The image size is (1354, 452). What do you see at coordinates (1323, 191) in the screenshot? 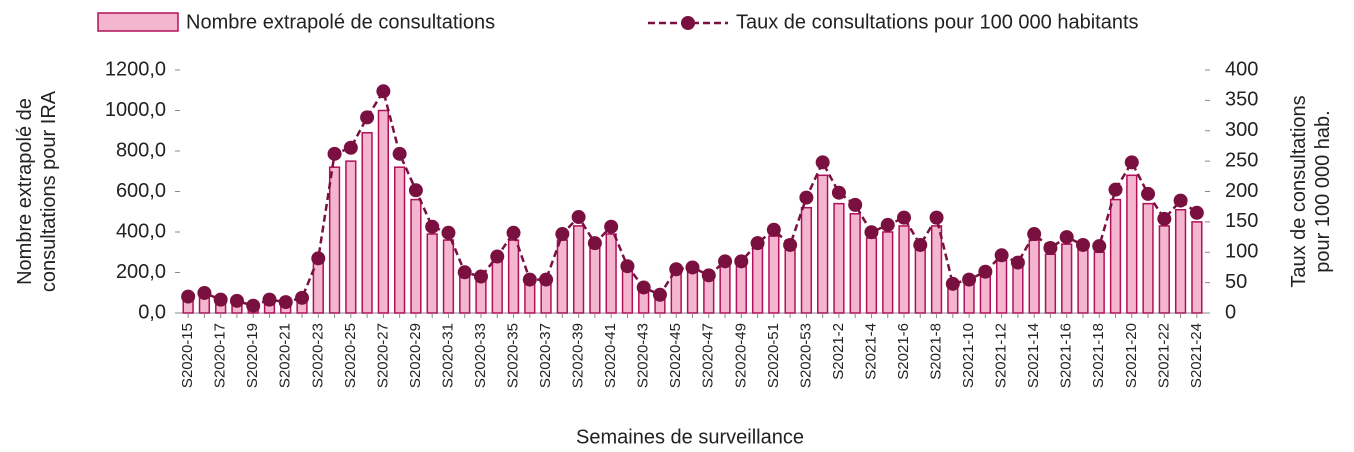
I see `y2-axis-title-line: pour 100 000 hab.` at bounding box center [1323, 191].